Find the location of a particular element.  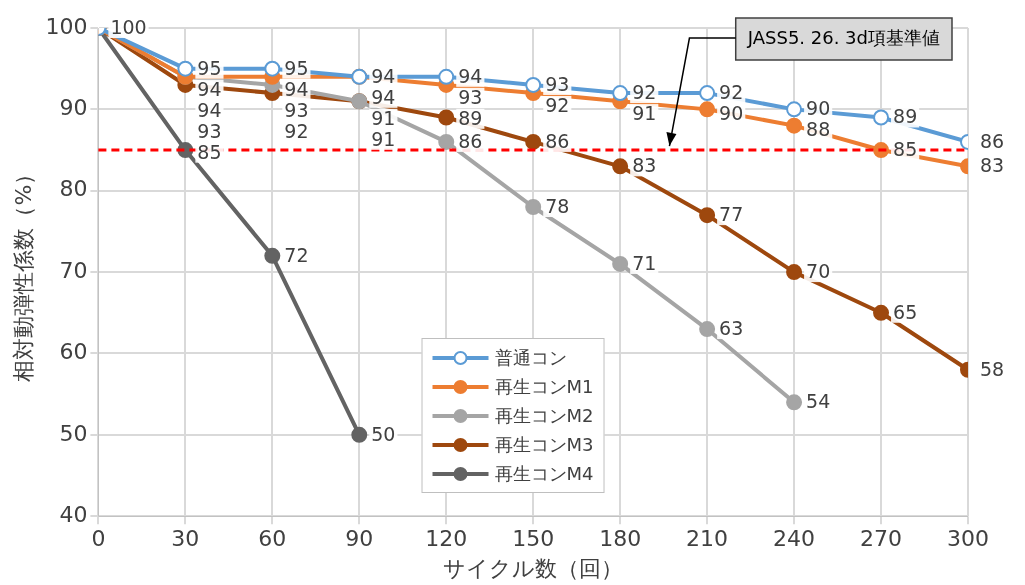

data-label: 63 is located at coordinates (731, 327).